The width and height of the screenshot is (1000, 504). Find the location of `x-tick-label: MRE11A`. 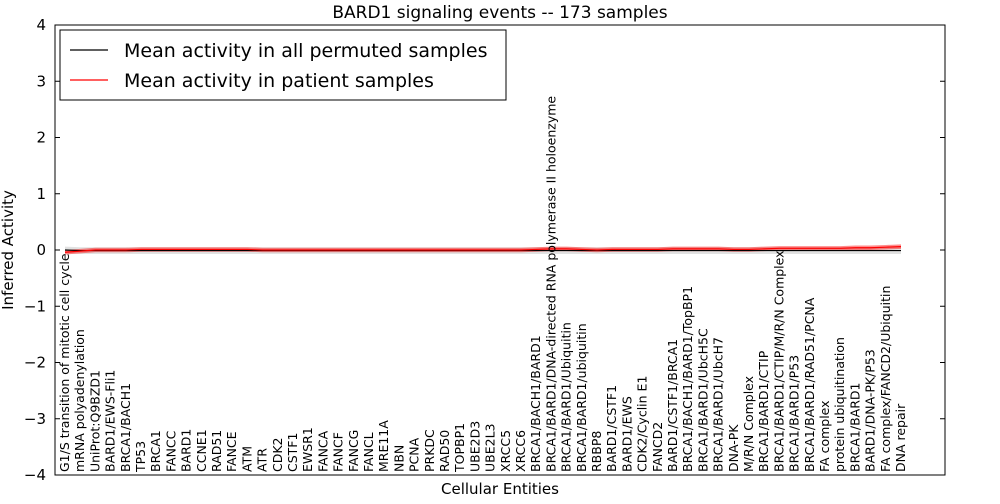

x-tick-label: MRE11A is located at coordinates (383, 446).